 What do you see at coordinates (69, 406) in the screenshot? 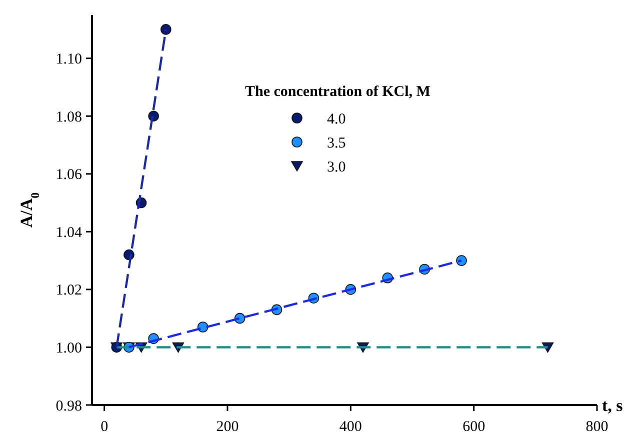
I see `y-tick-label: 0.98` at bounding box center [69, 406].